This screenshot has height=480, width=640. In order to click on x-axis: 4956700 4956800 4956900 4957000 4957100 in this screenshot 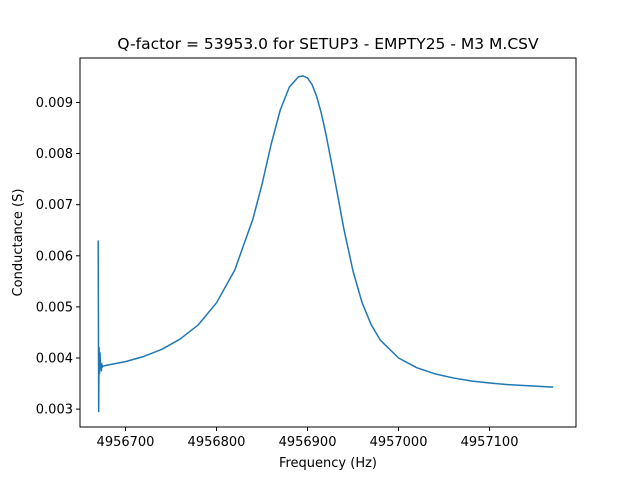, I will do `click(308, 438)`.